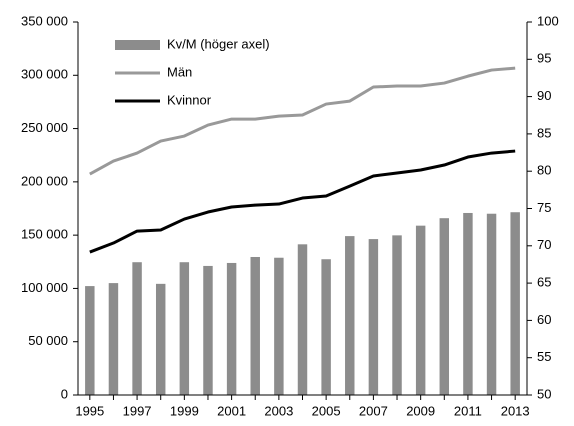 The height and width of the screenshot is (426, 574). I want to click on x-tick-label: 2011, so click(468, 410).